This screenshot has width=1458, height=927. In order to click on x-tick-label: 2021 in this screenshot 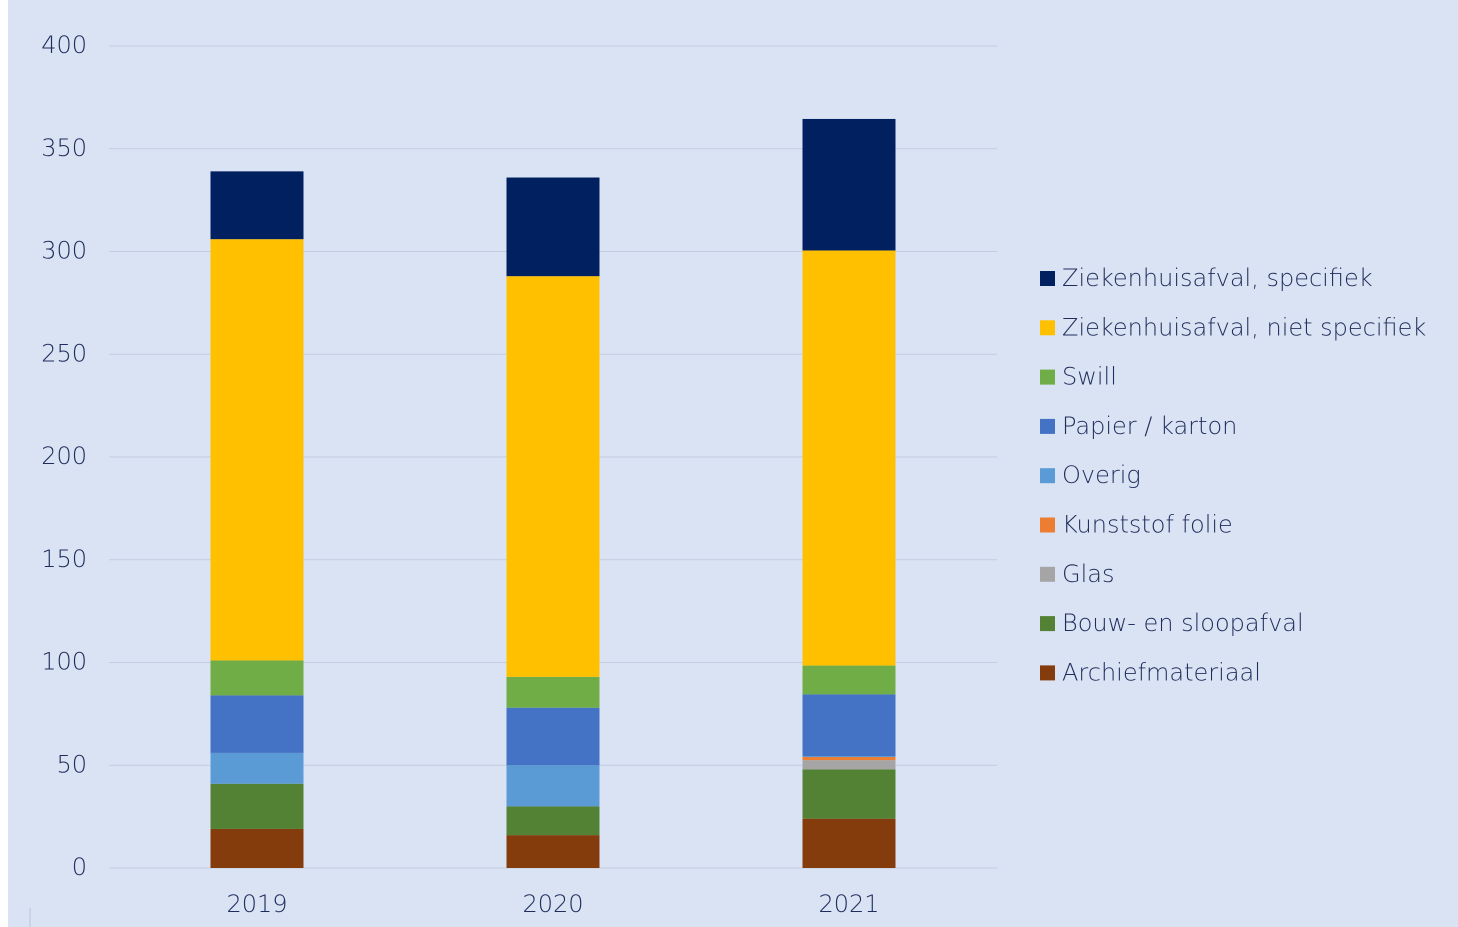, I will do `click(848, 904)`.